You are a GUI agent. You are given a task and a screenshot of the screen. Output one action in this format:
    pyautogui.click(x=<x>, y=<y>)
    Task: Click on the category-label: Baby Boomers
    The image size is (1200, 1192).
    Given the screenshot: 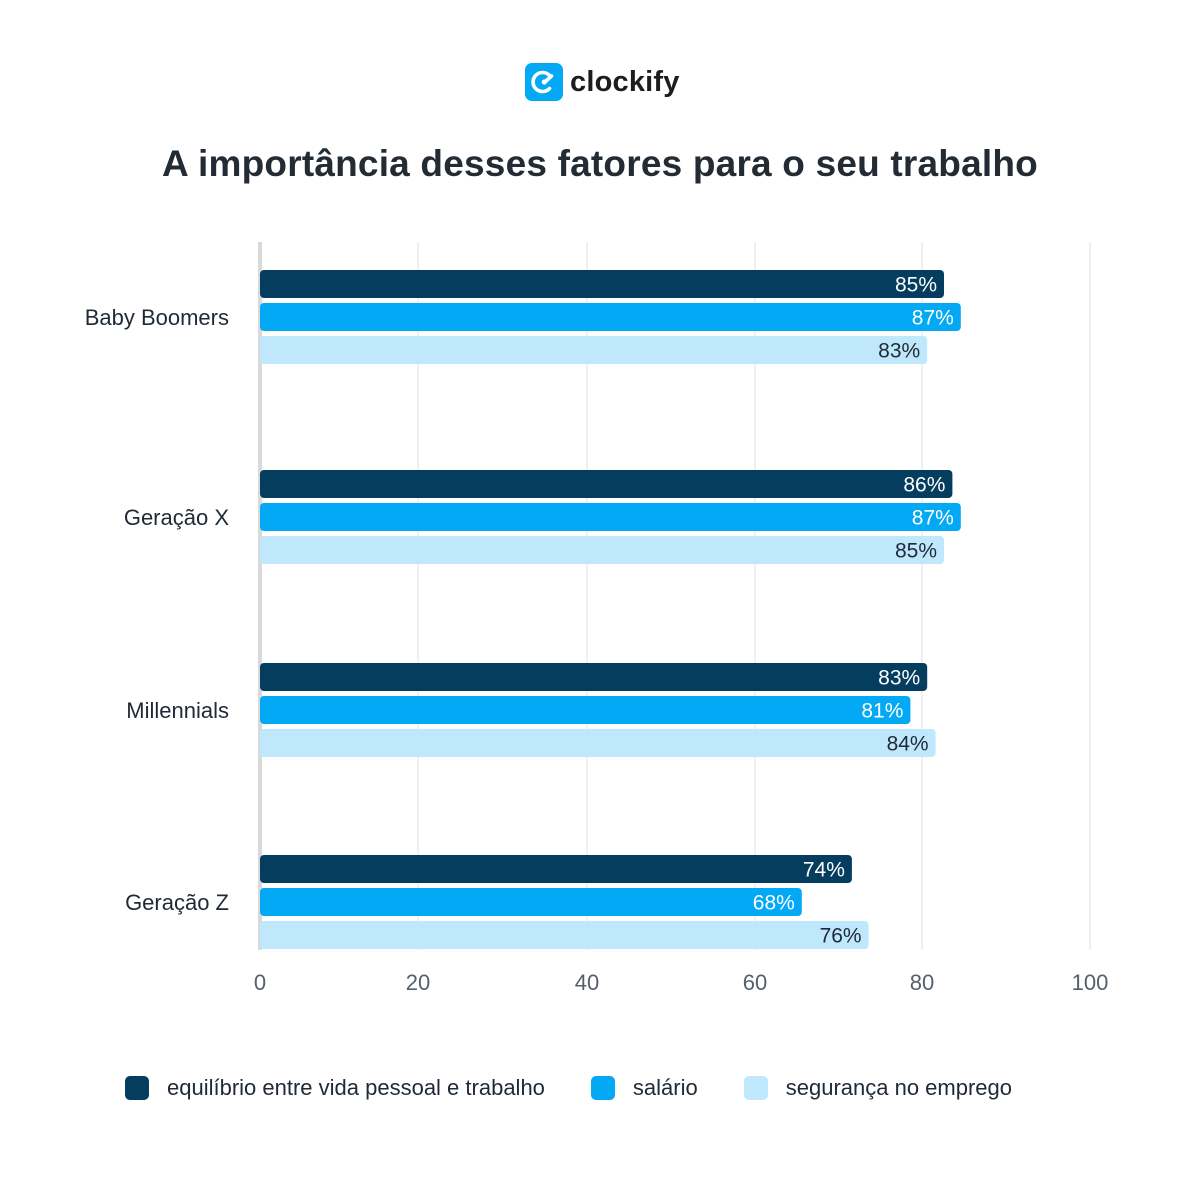 What is the action you would take?
    pyautogui.click(x=157, y=317)
    